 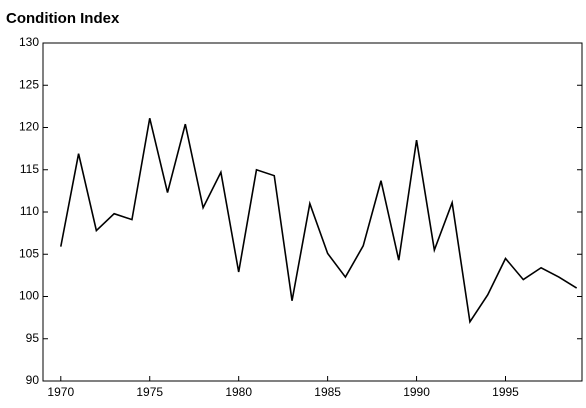 I want to click on y-tick-label: 105, so click(x=29, y=253).